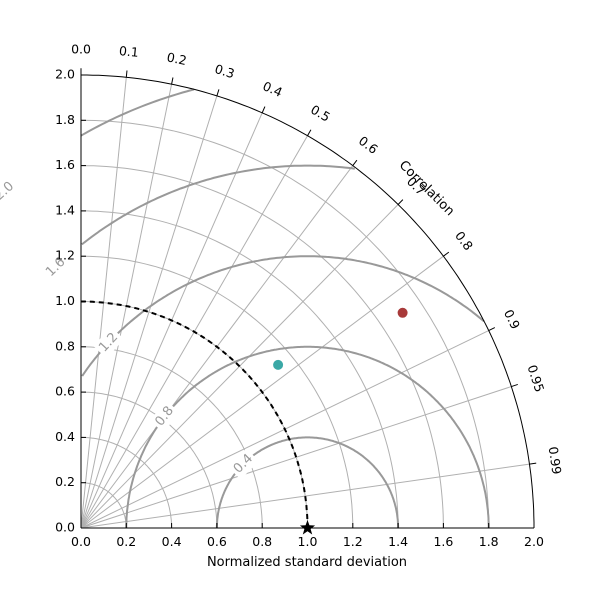 The image size is (600, 600). I want to click on correlation-tick-label: 0.99, so click(555, 461).